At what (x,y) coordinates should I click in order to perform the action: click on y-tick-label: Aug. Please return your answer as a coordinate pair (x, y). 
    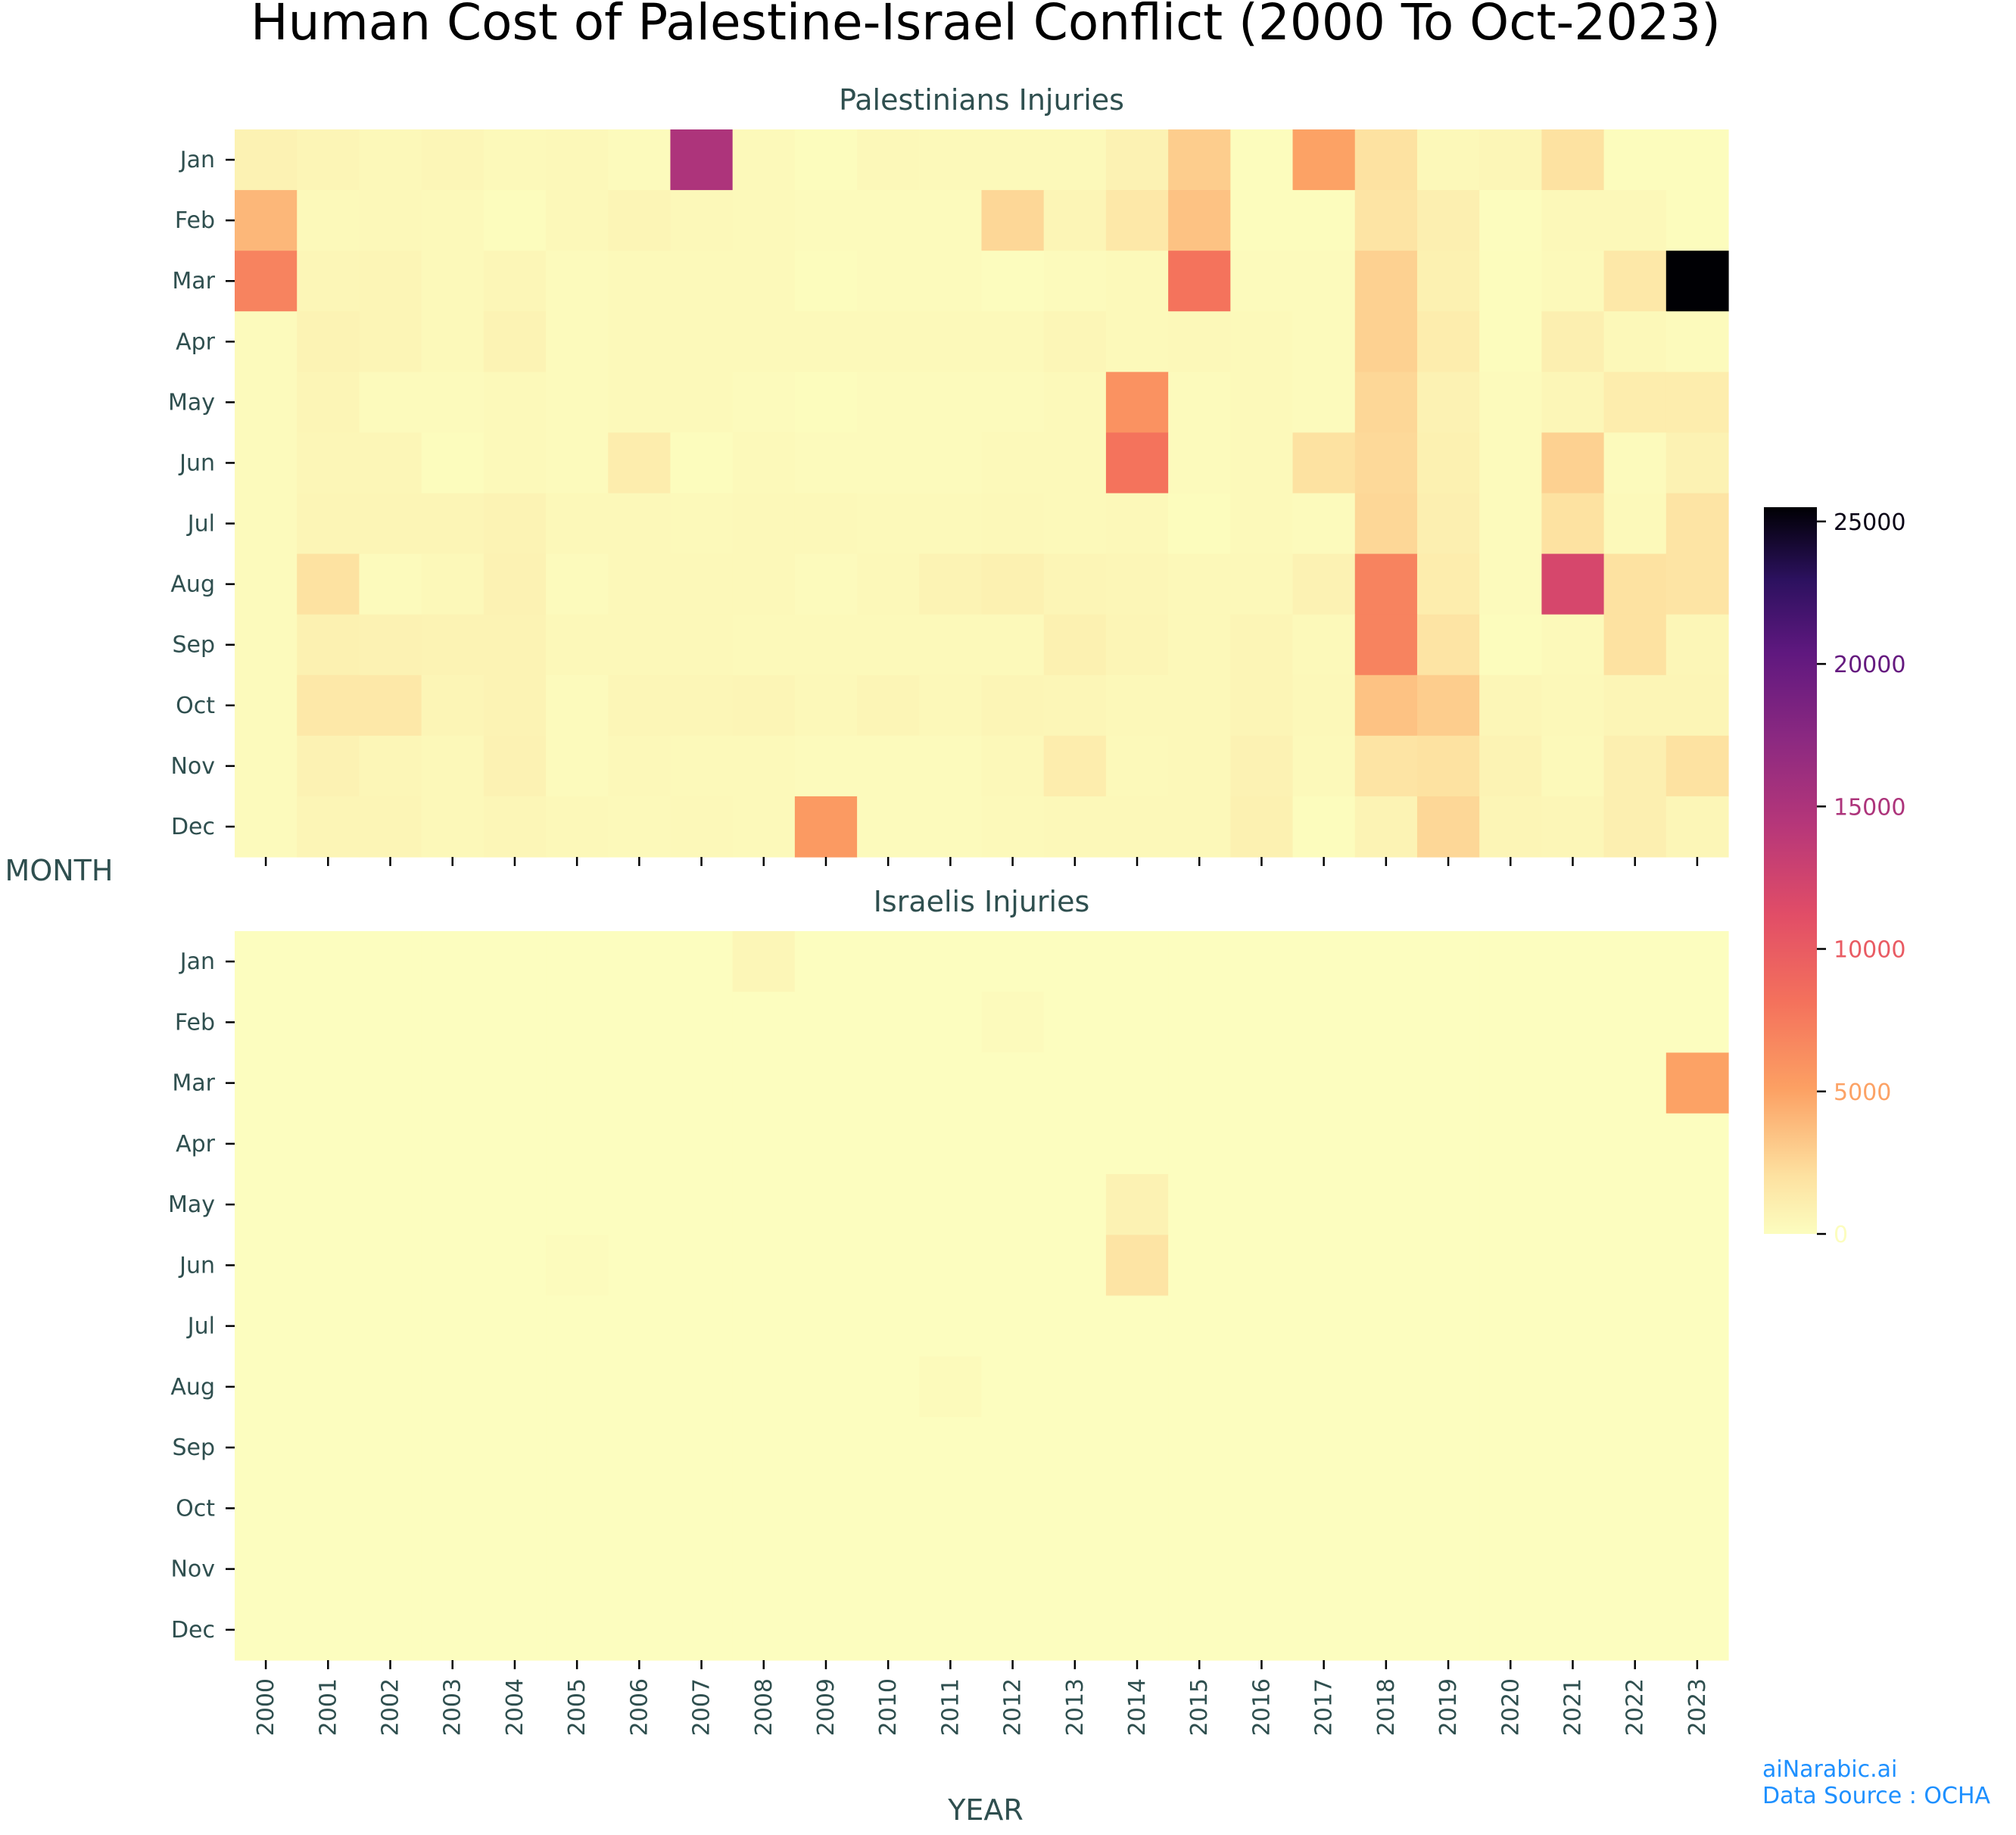
    Looking at the image, I should click on (193, 585).